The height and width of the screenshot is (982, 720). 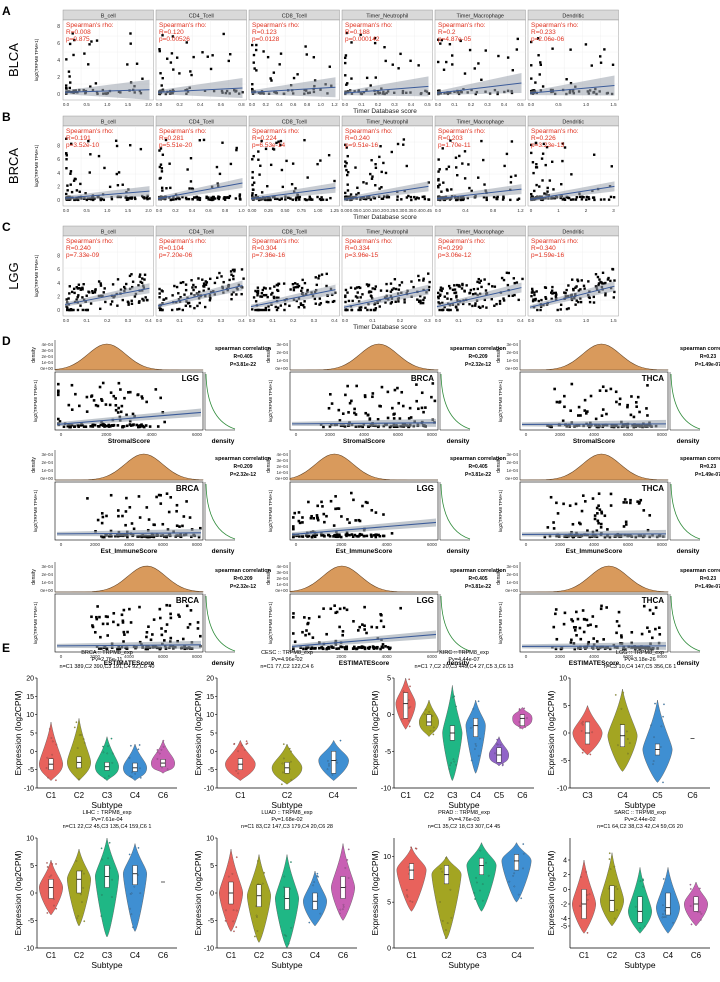 I want to click on cancer-tag: BRCA, so click(x=187, y=600).